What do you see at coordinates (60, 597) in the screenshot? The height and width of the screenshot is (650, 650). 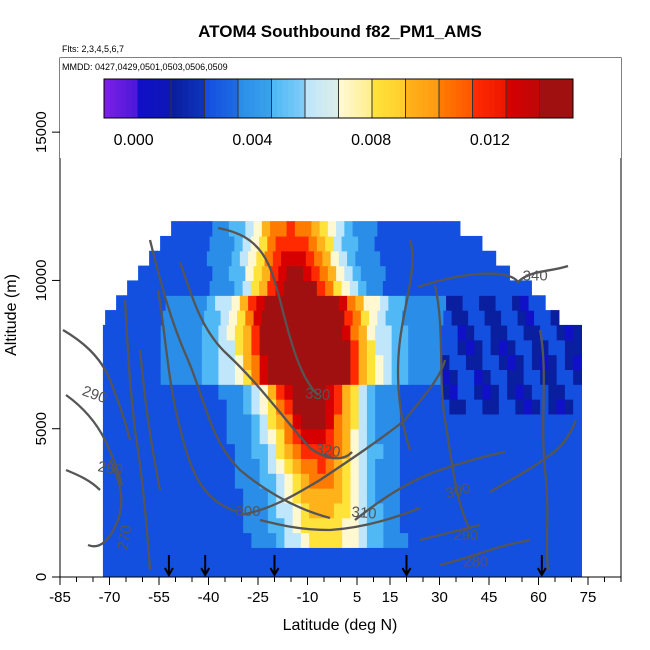 I see `x-tick-label: -85` at bounding box center [60, 597].